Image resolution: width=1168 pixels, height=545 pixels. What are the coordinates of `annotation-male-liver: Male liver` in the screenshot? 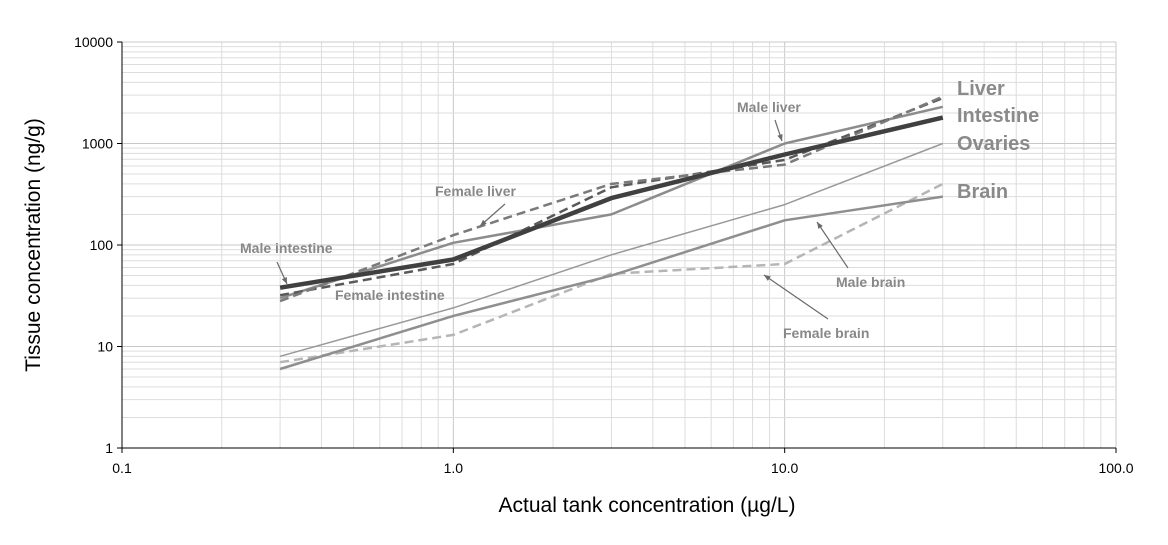 It's located at (769, 107).